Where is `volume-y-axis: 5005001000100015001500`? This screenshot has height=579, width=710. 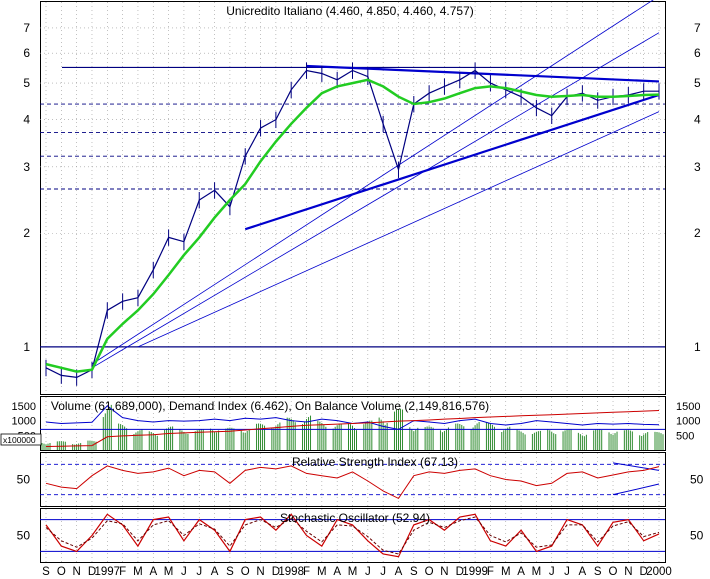
volume-y-axis: 5005001000100015001500 is located at coordinates (356, 421).